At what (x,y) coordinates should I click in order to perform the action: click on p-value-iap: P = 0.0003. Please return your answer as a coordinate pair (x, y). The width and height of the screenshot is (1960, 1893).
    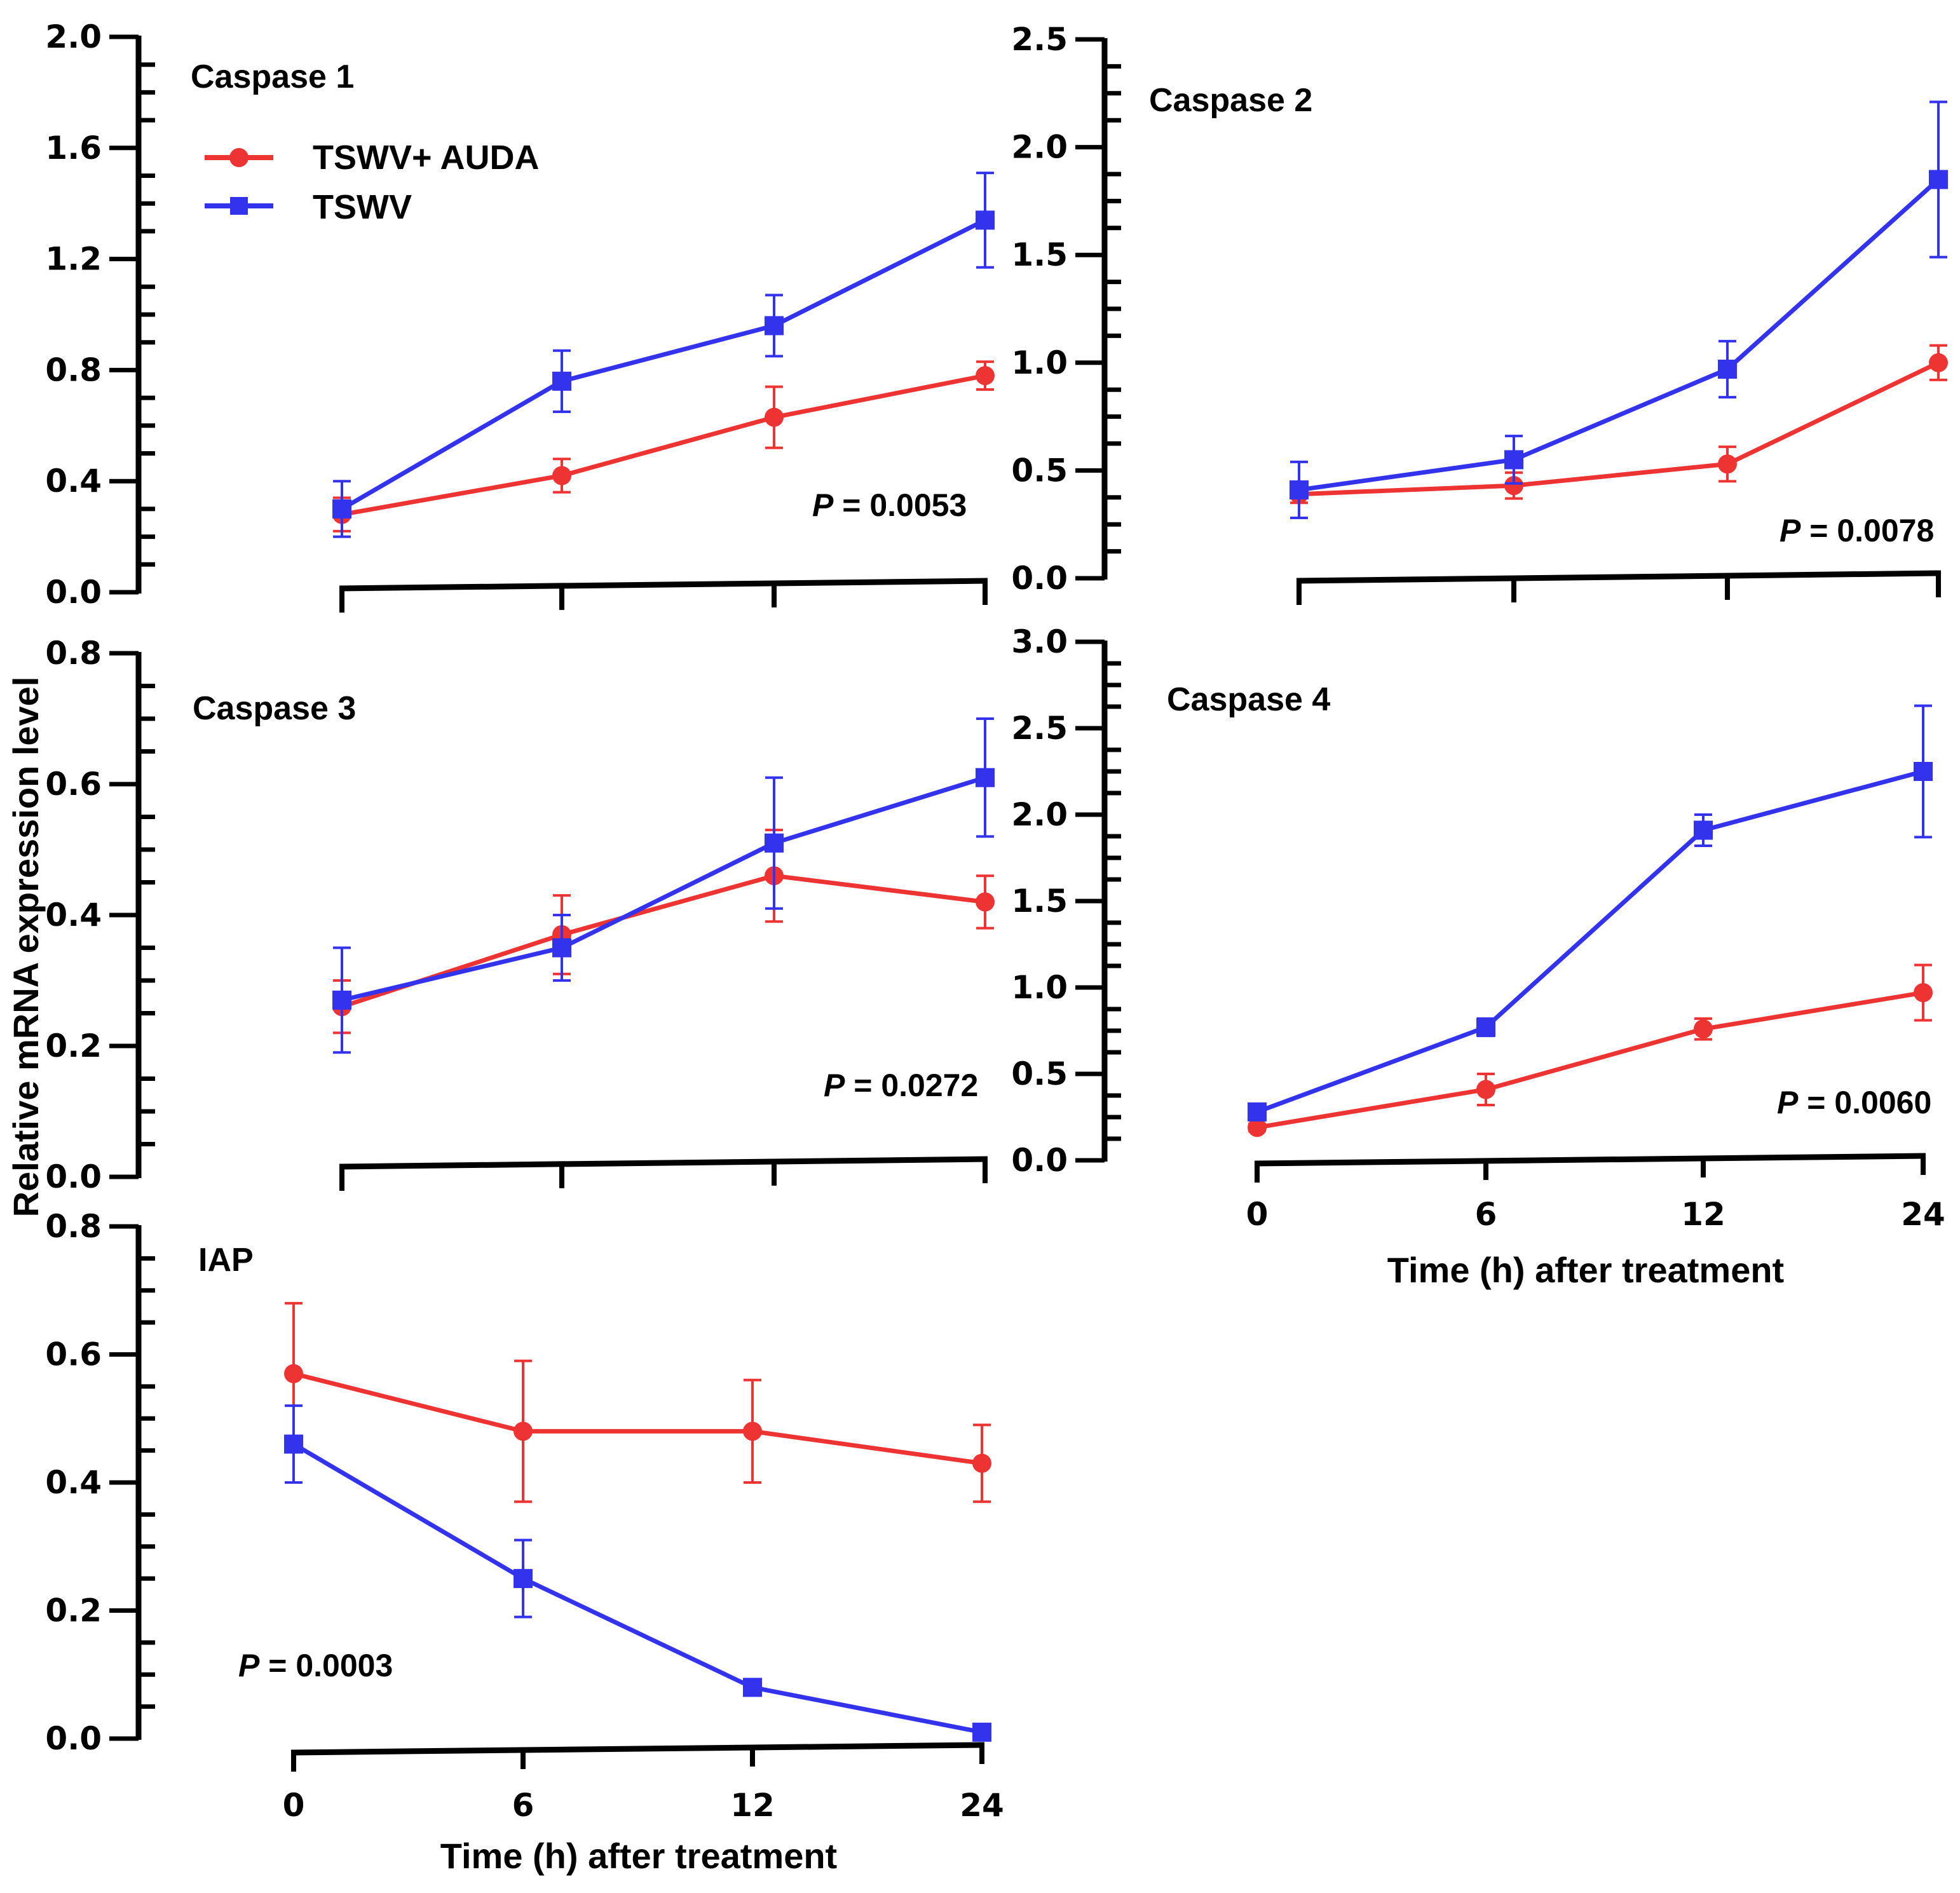
    Looking at the image, I should click on (315, 1665).